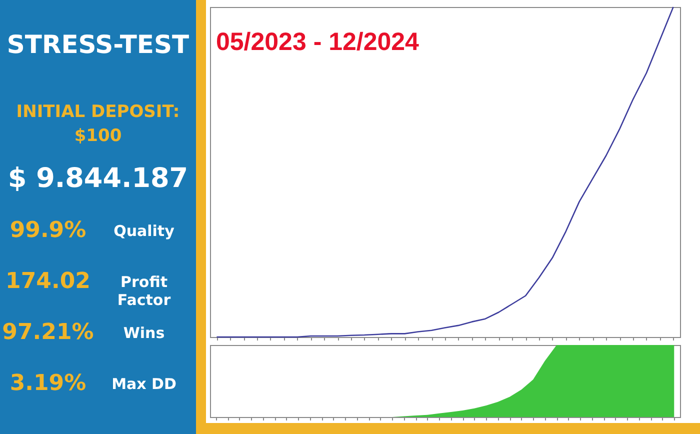  I want to click on text: 3.19%, so click(48, 383).